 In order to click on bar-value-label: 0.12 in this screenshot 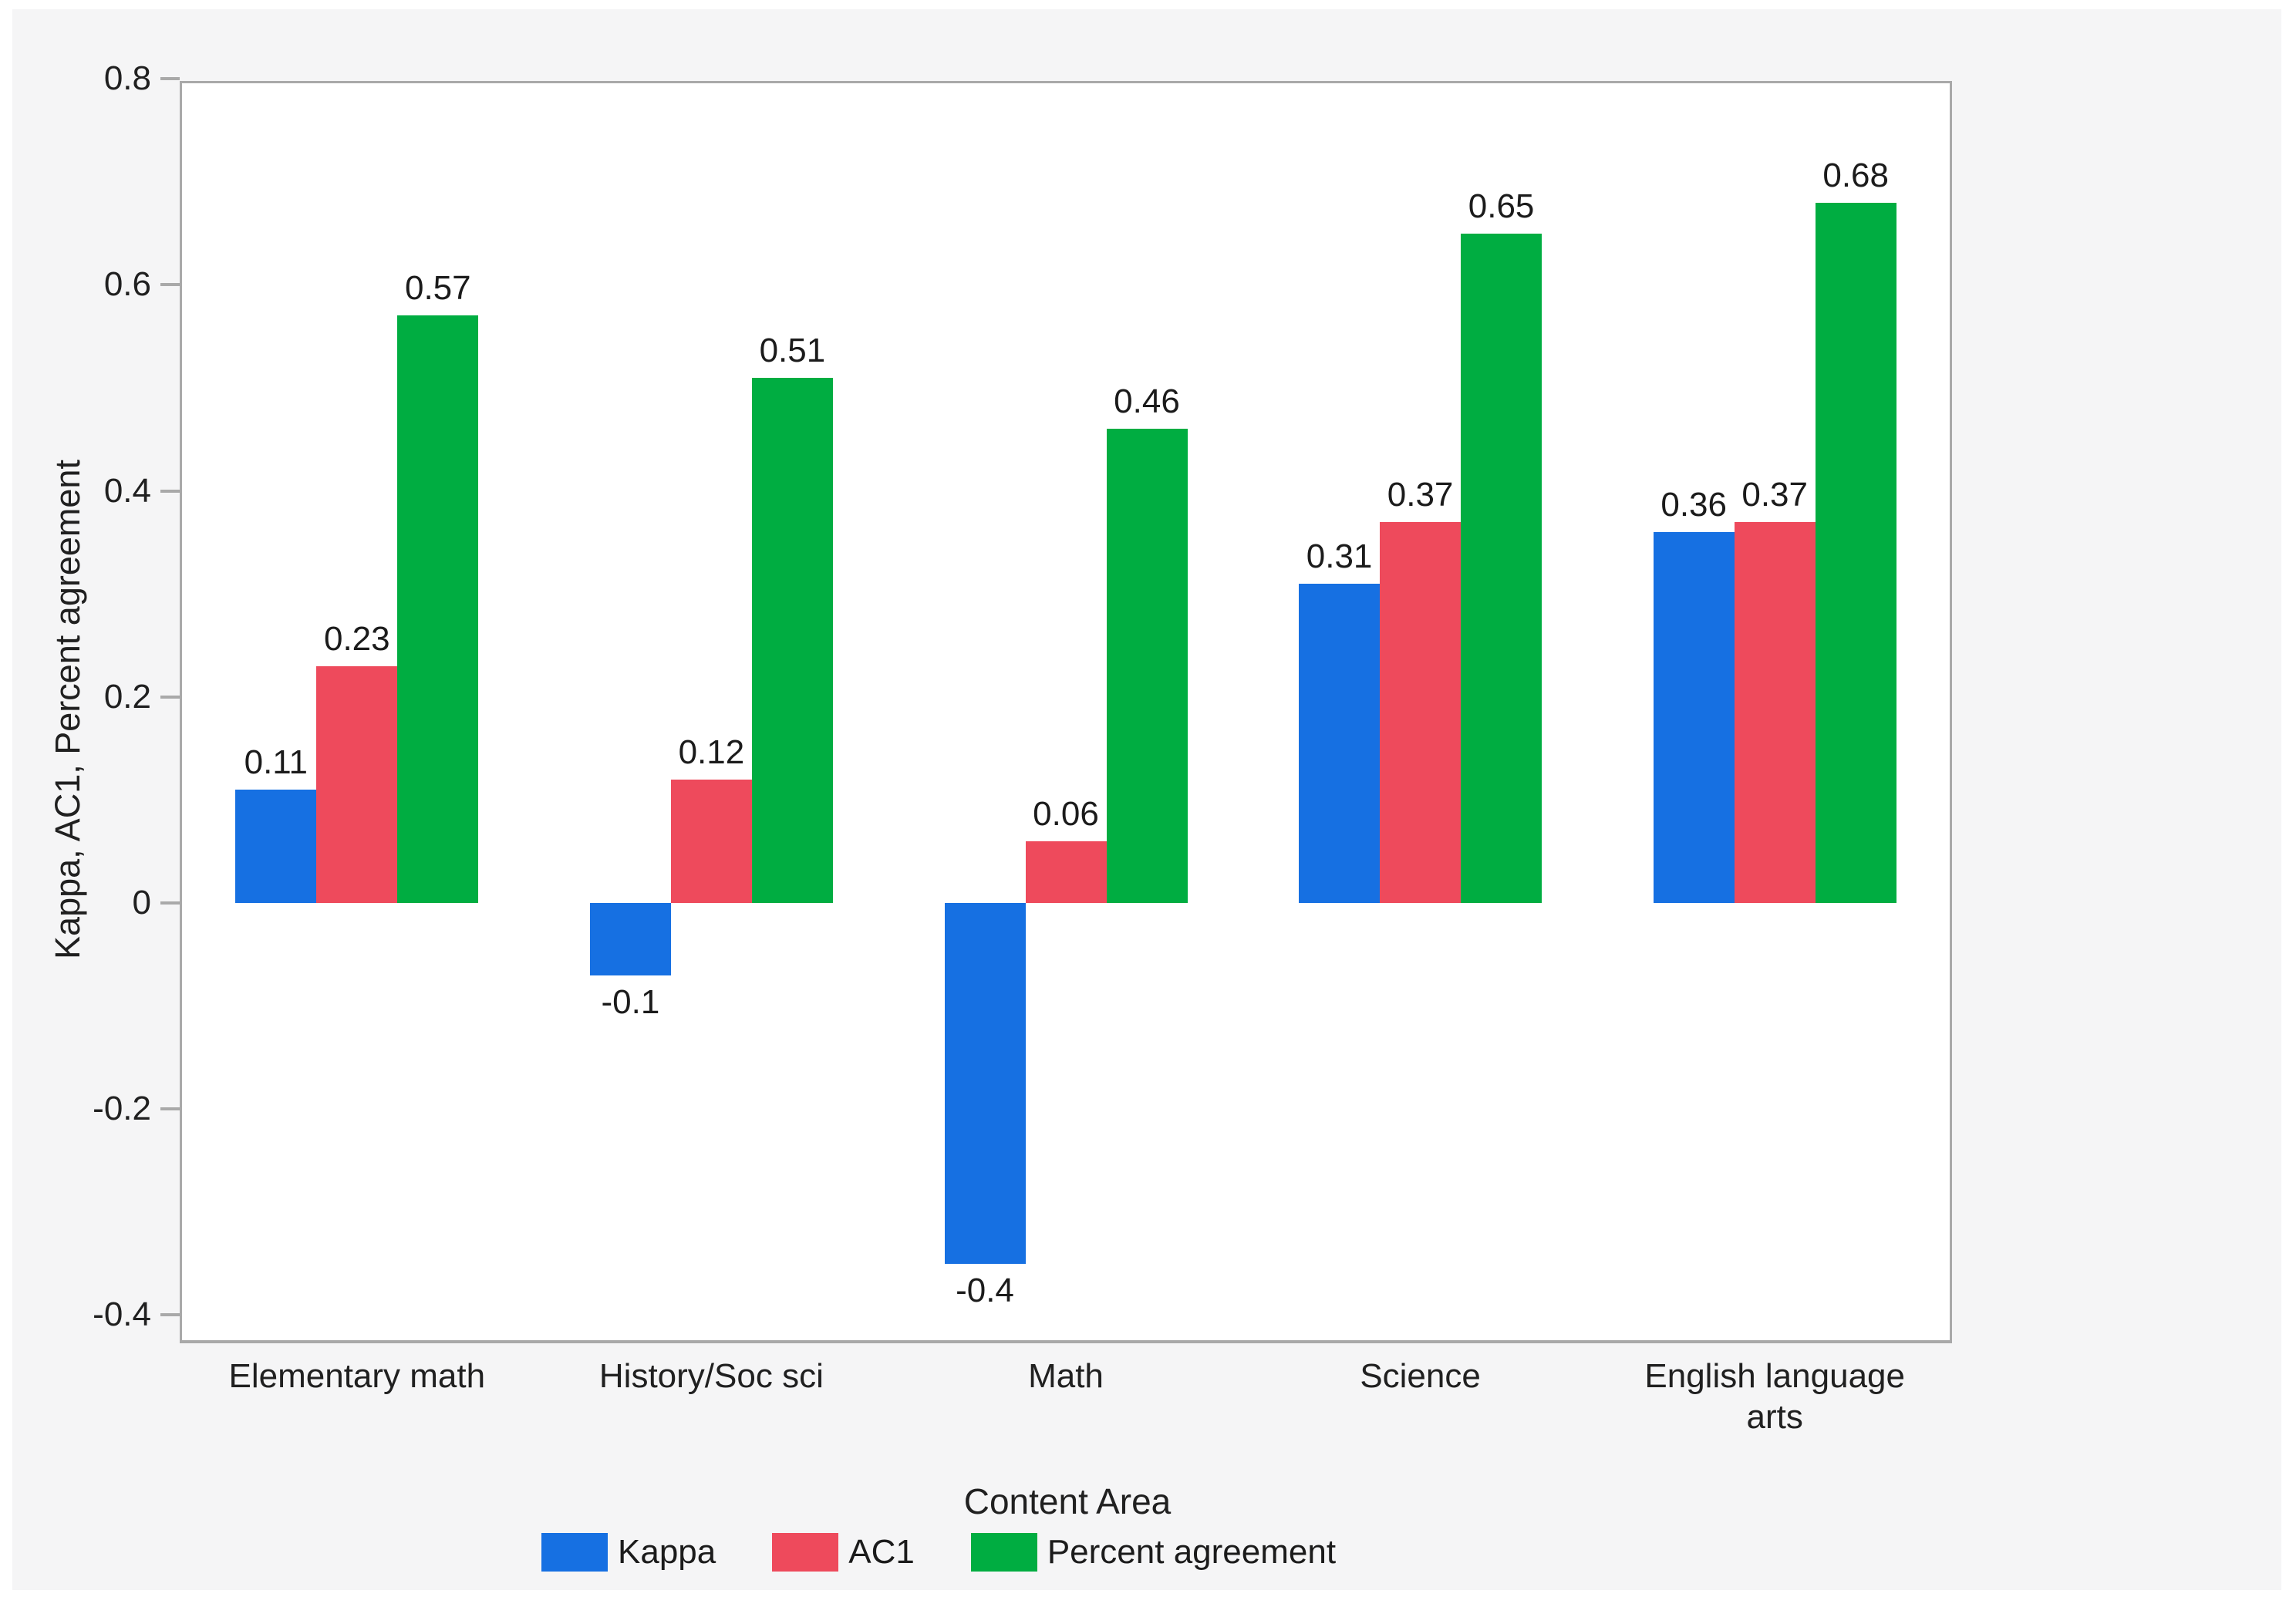, I will do `click(712, 752)`.